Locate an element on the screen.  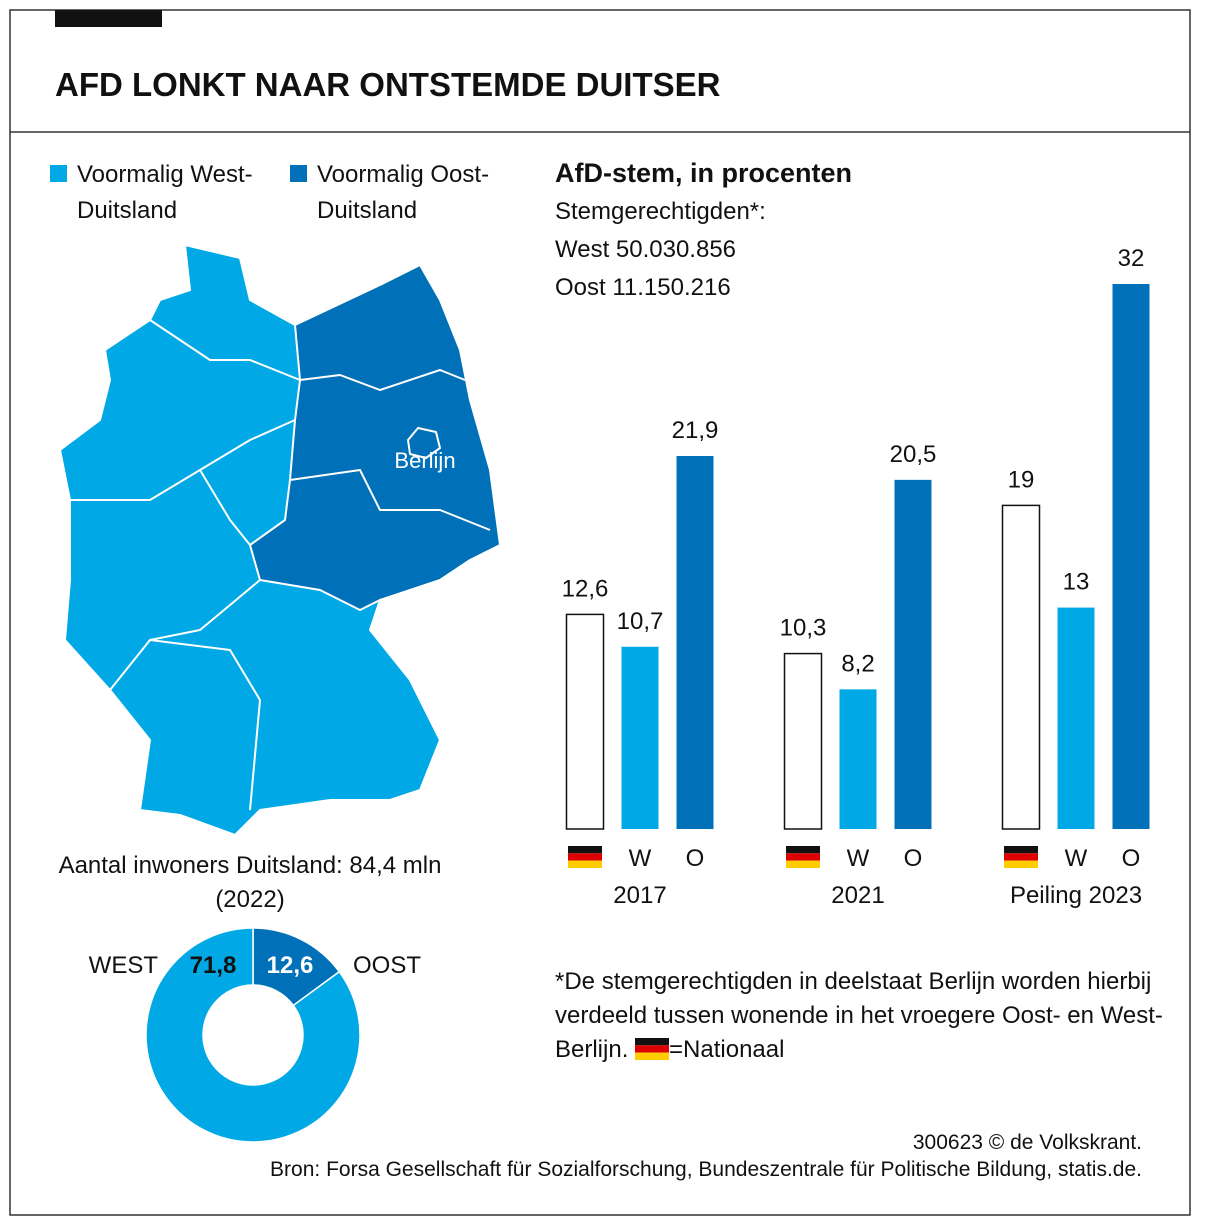
category-label: OOST is located at coordinates (387, 965).